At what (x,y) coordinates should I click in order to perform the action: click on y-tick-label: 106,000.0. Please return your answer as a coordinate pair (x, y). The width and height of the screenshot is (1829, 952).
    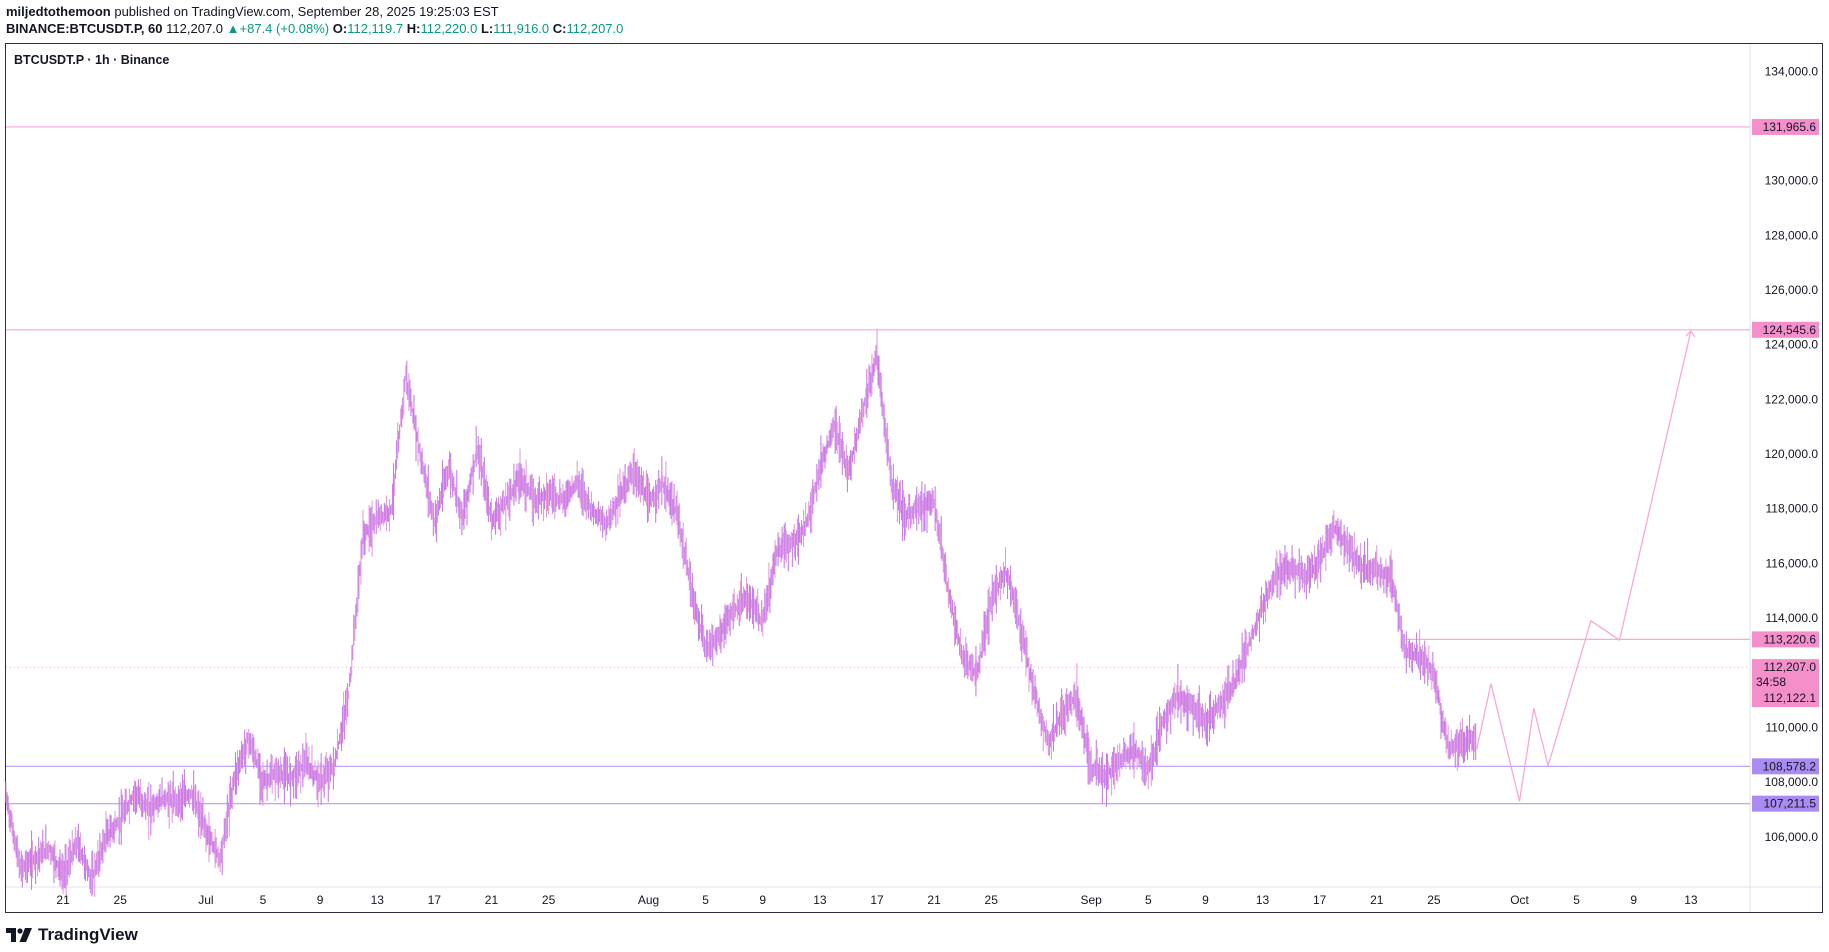
    Looking at the image, I should click on (1792, 837).